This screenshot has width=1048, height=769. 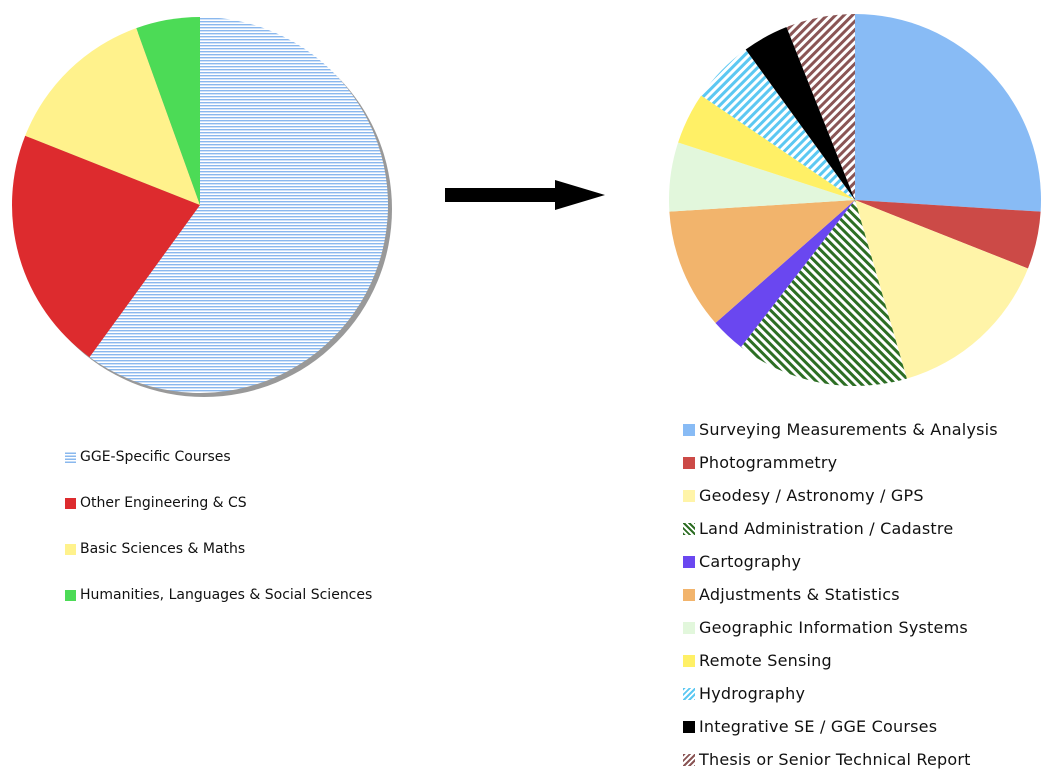 I want to click on legend-item: Geodesy / Astronomy / GPS, so click(x=803, y=495).